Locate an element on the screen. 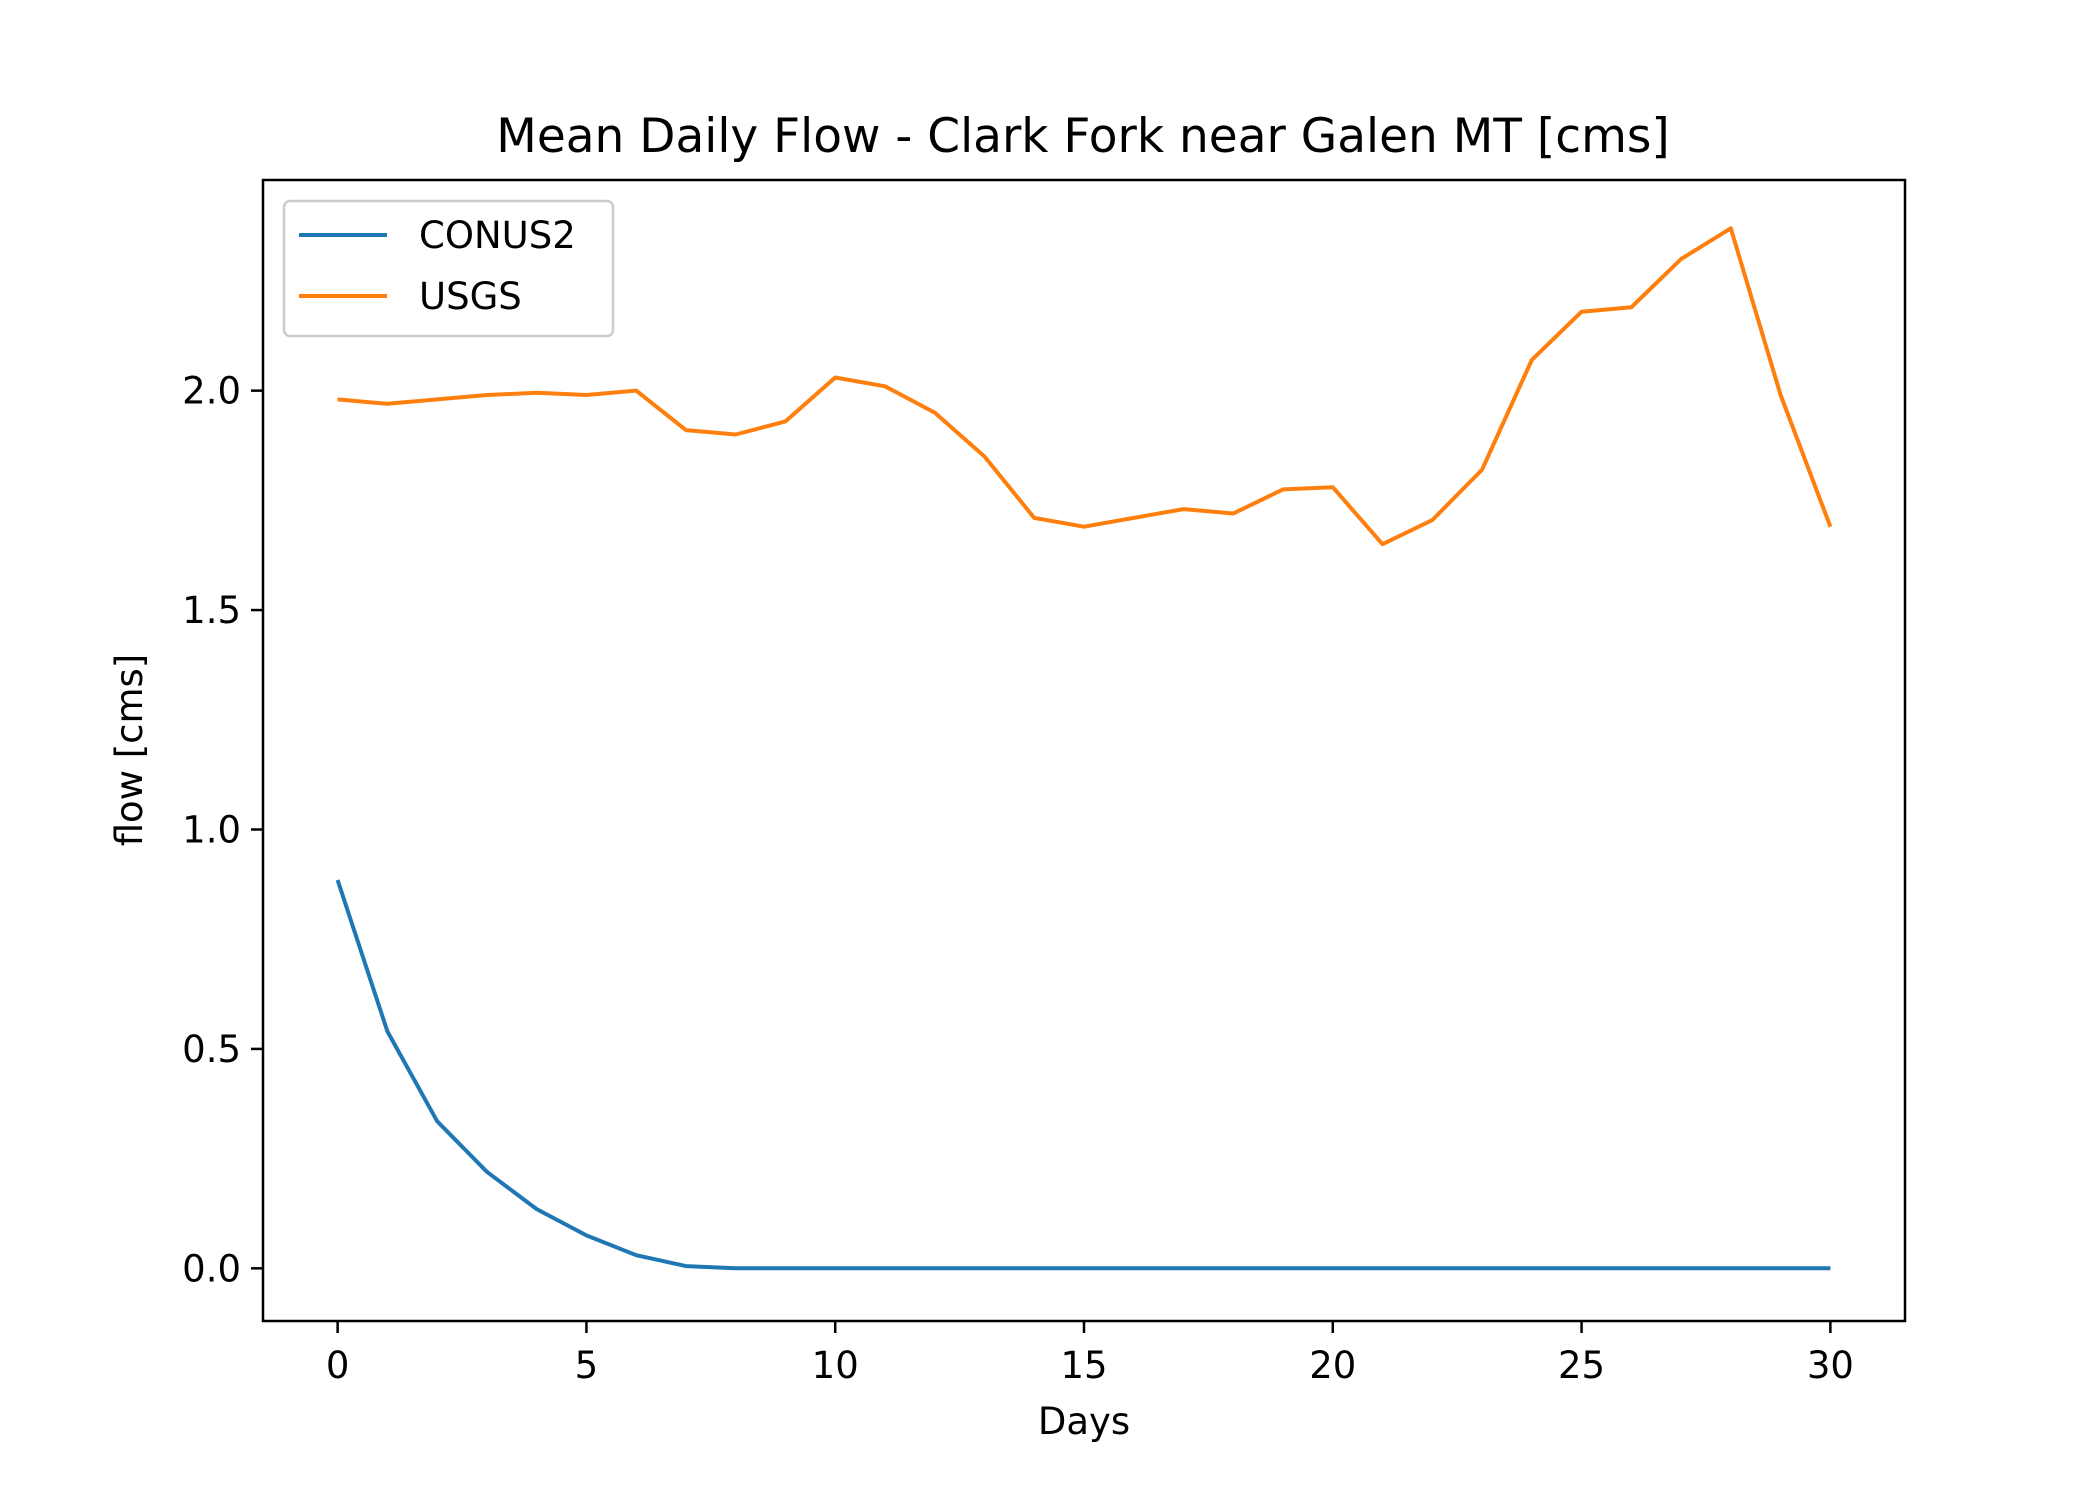  x-tick-label: 20 is located at coordinates (1332, 1365).